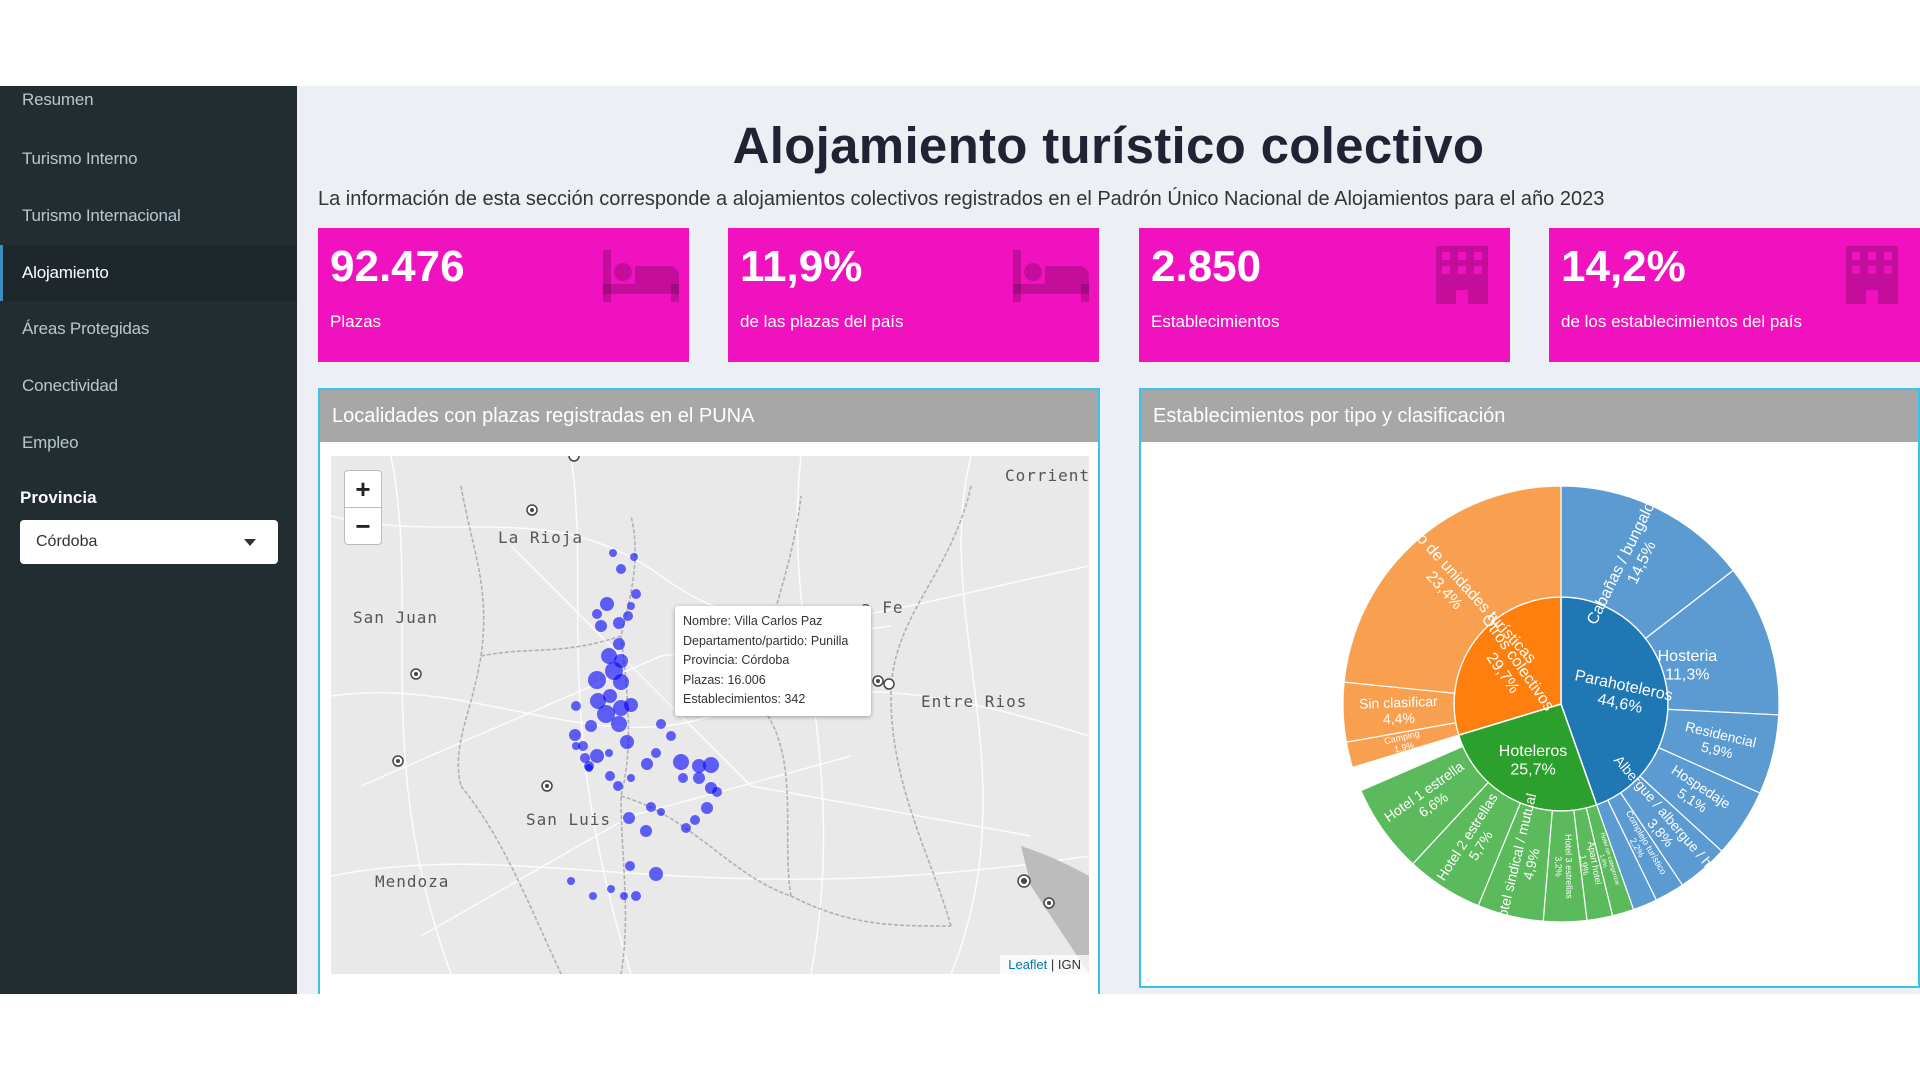 This screenshot has width=1920, height=1080. I want to click on sidebar-item: Turismo Interno, so click(80, 158).